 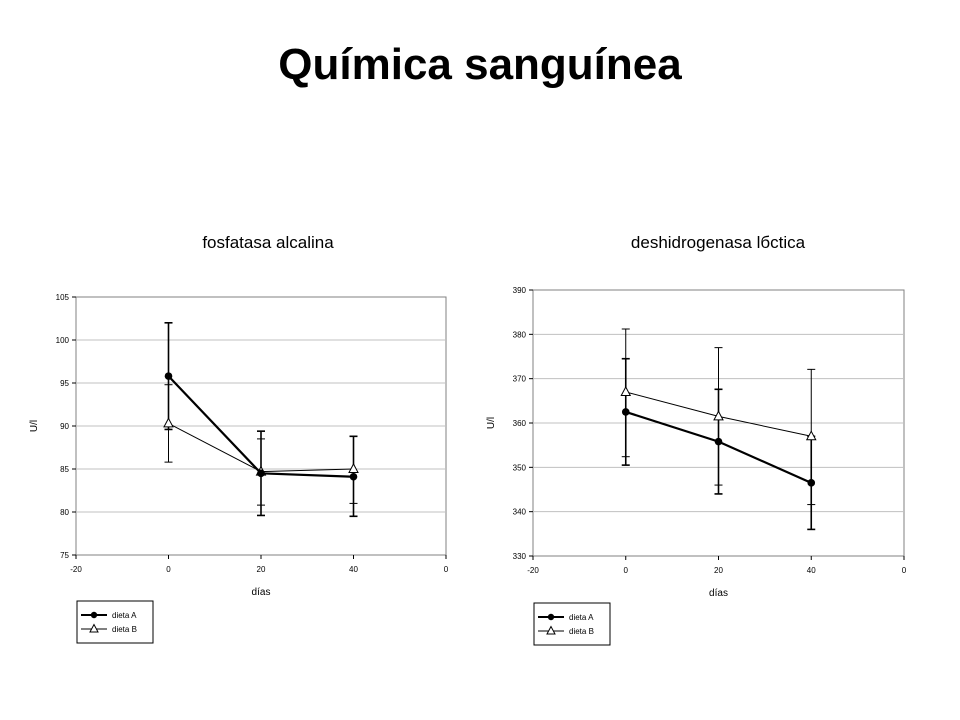 I want to click on y-tick-label: 90, so click(x=64, y=426).